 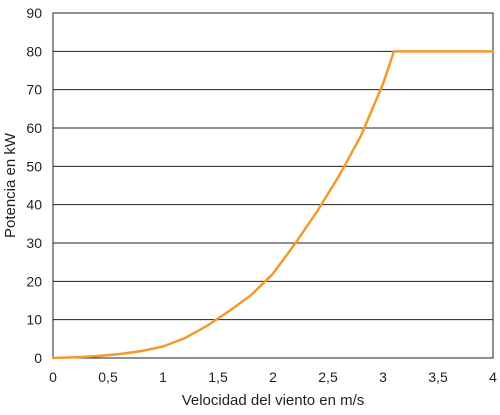 I want to click on x-tick-labels: 0 0,5 1 1,5 2 2,5 3 3,5 4, so click(x=273, y=377).